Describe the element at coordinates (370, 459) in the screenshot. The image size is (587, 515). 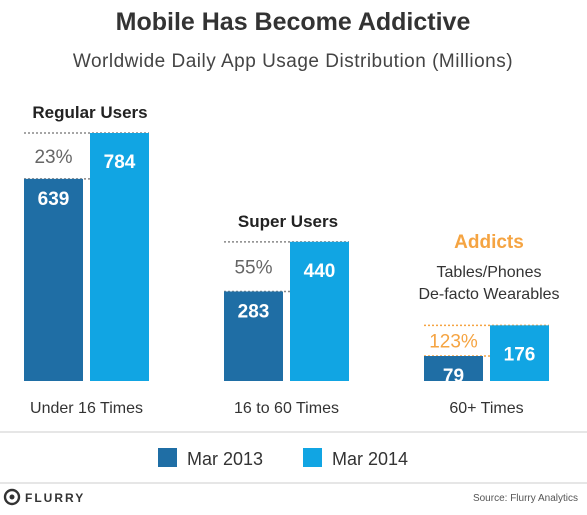
I see `legend-label: Mar 2014` at that location.